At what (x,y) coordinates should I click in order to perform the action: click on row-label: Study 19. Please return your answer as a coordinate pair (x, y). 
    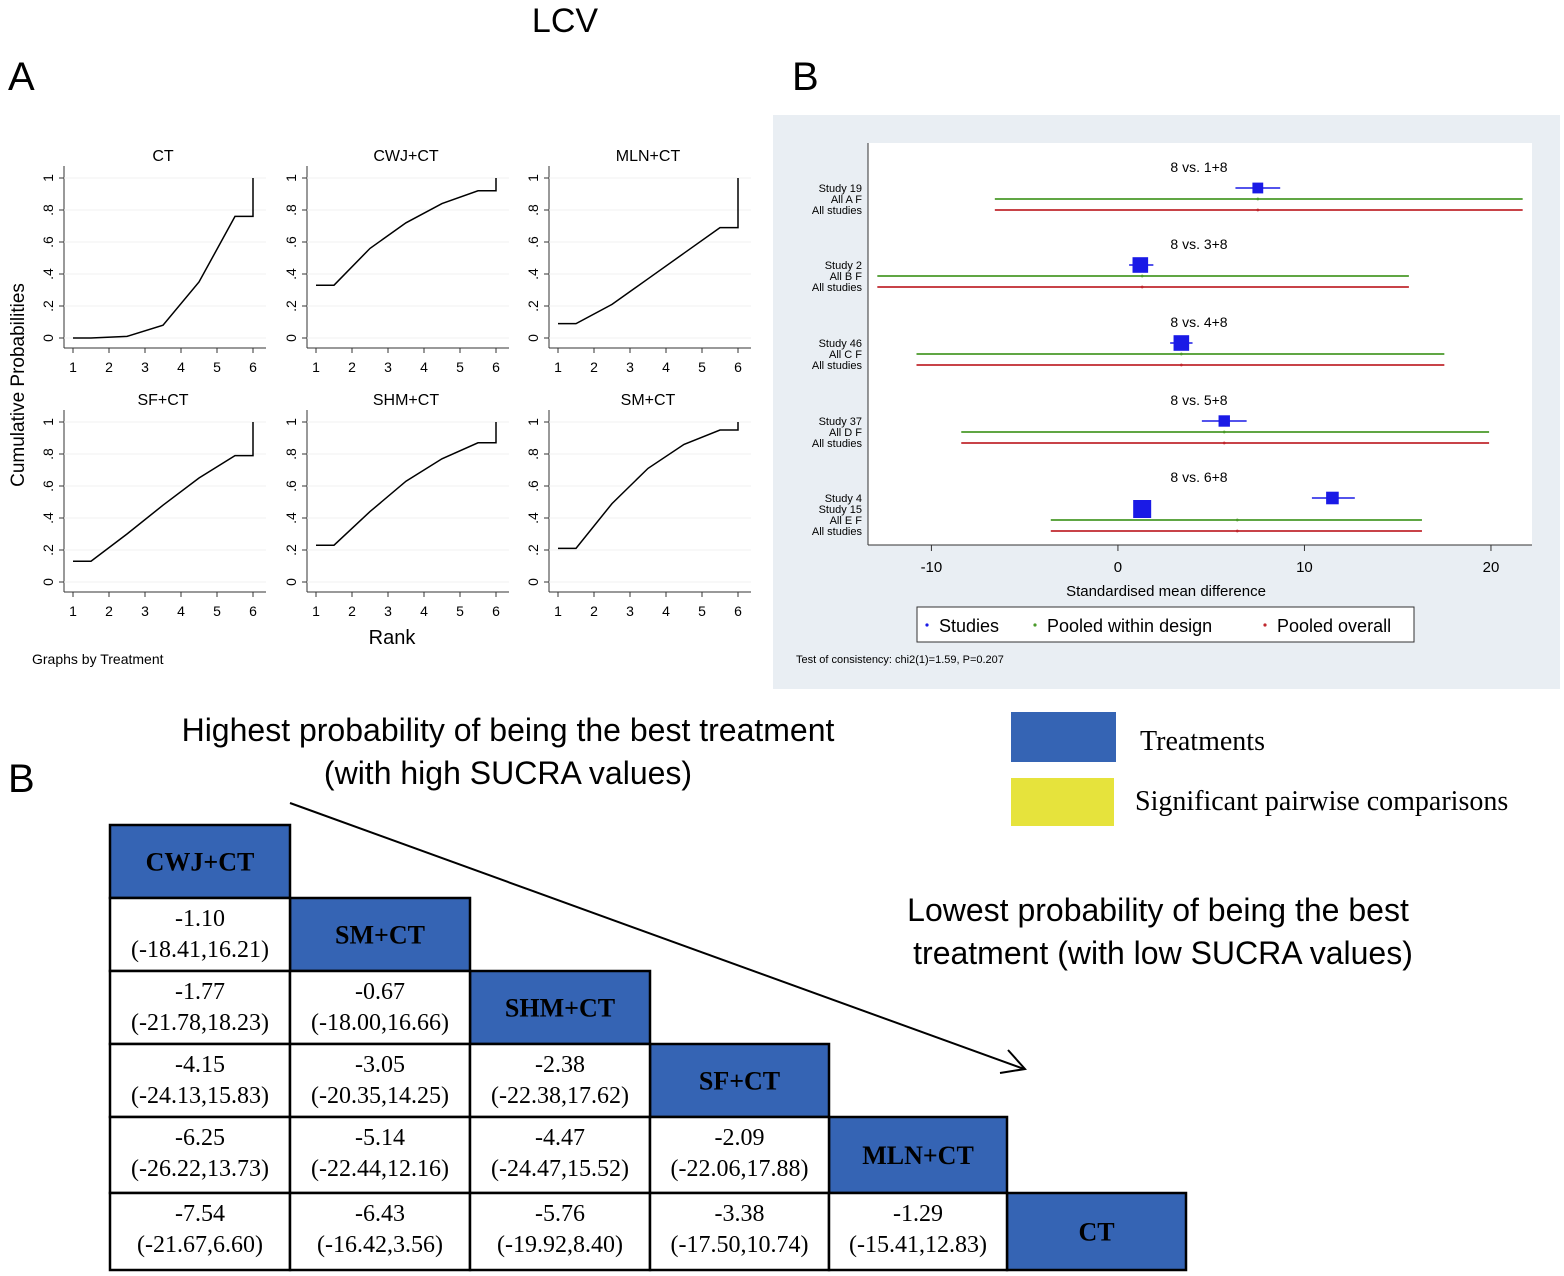
    Looking at the image, I should click on (840, 189).